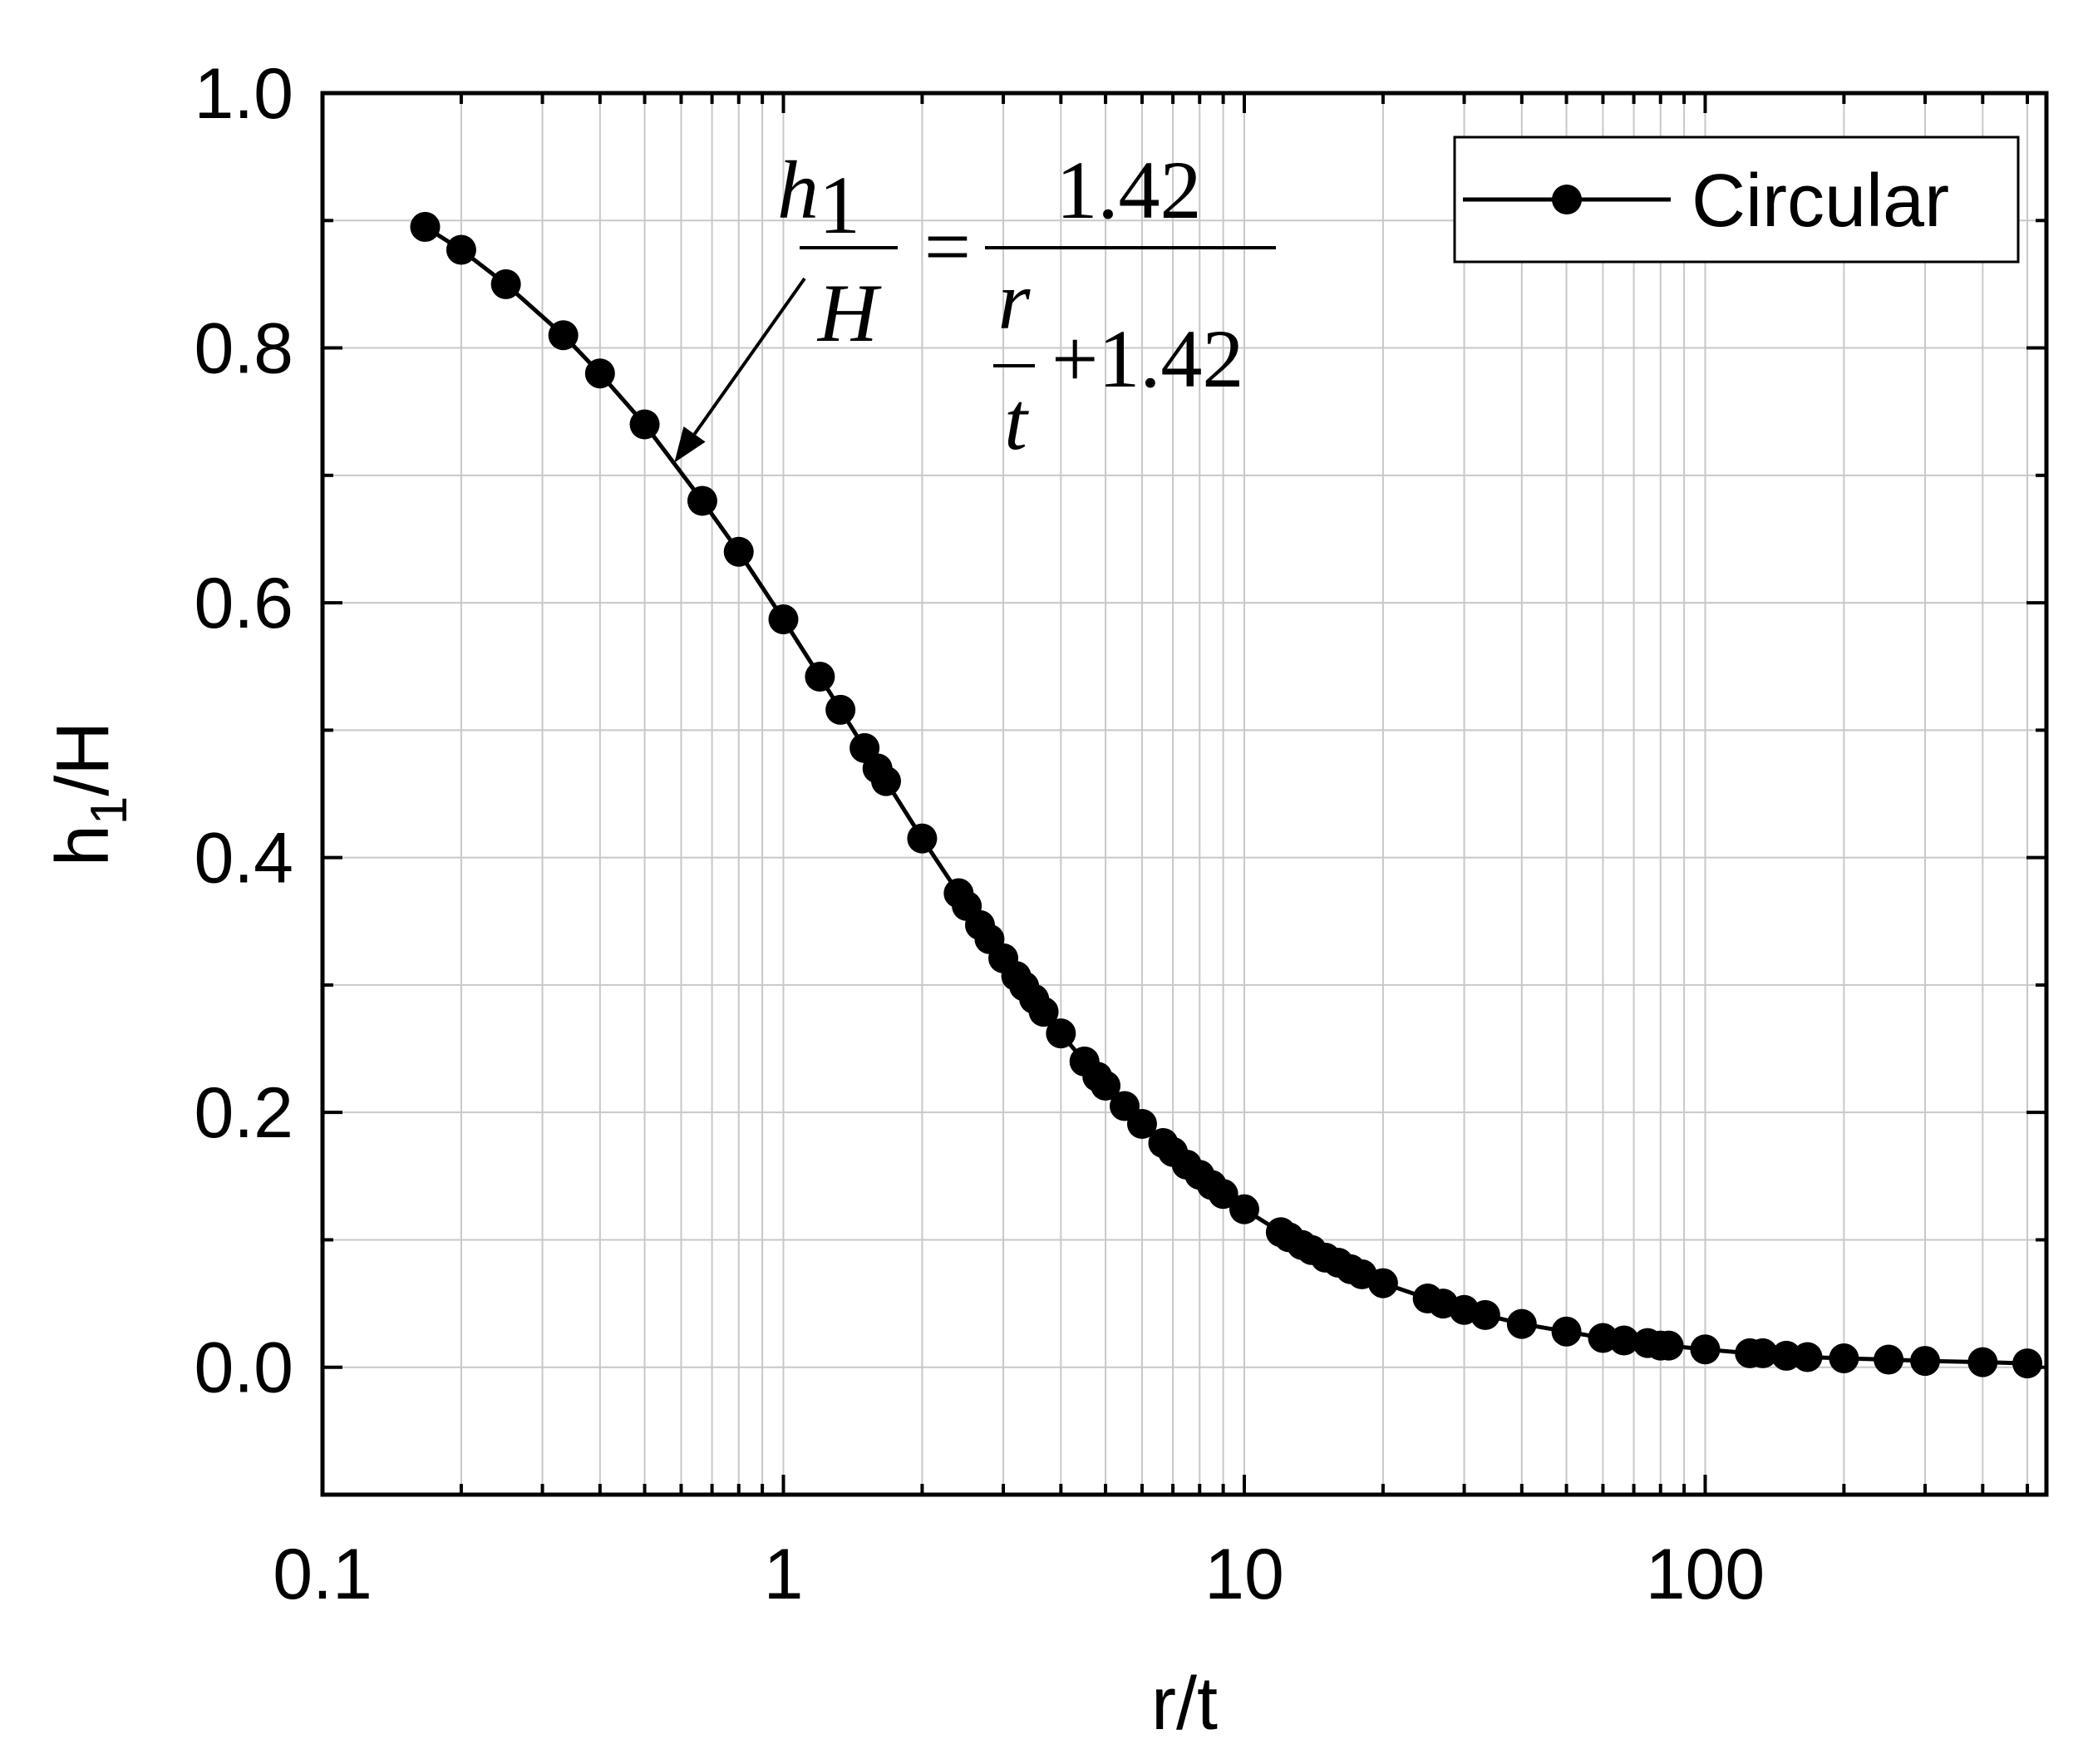 The width and height of the screenshot is (2083, 1764). What do you see at coordinates (322, 1574) in the screenshot?
I see `x-tick-label: 0.1` at bounding box center [322, 1574].